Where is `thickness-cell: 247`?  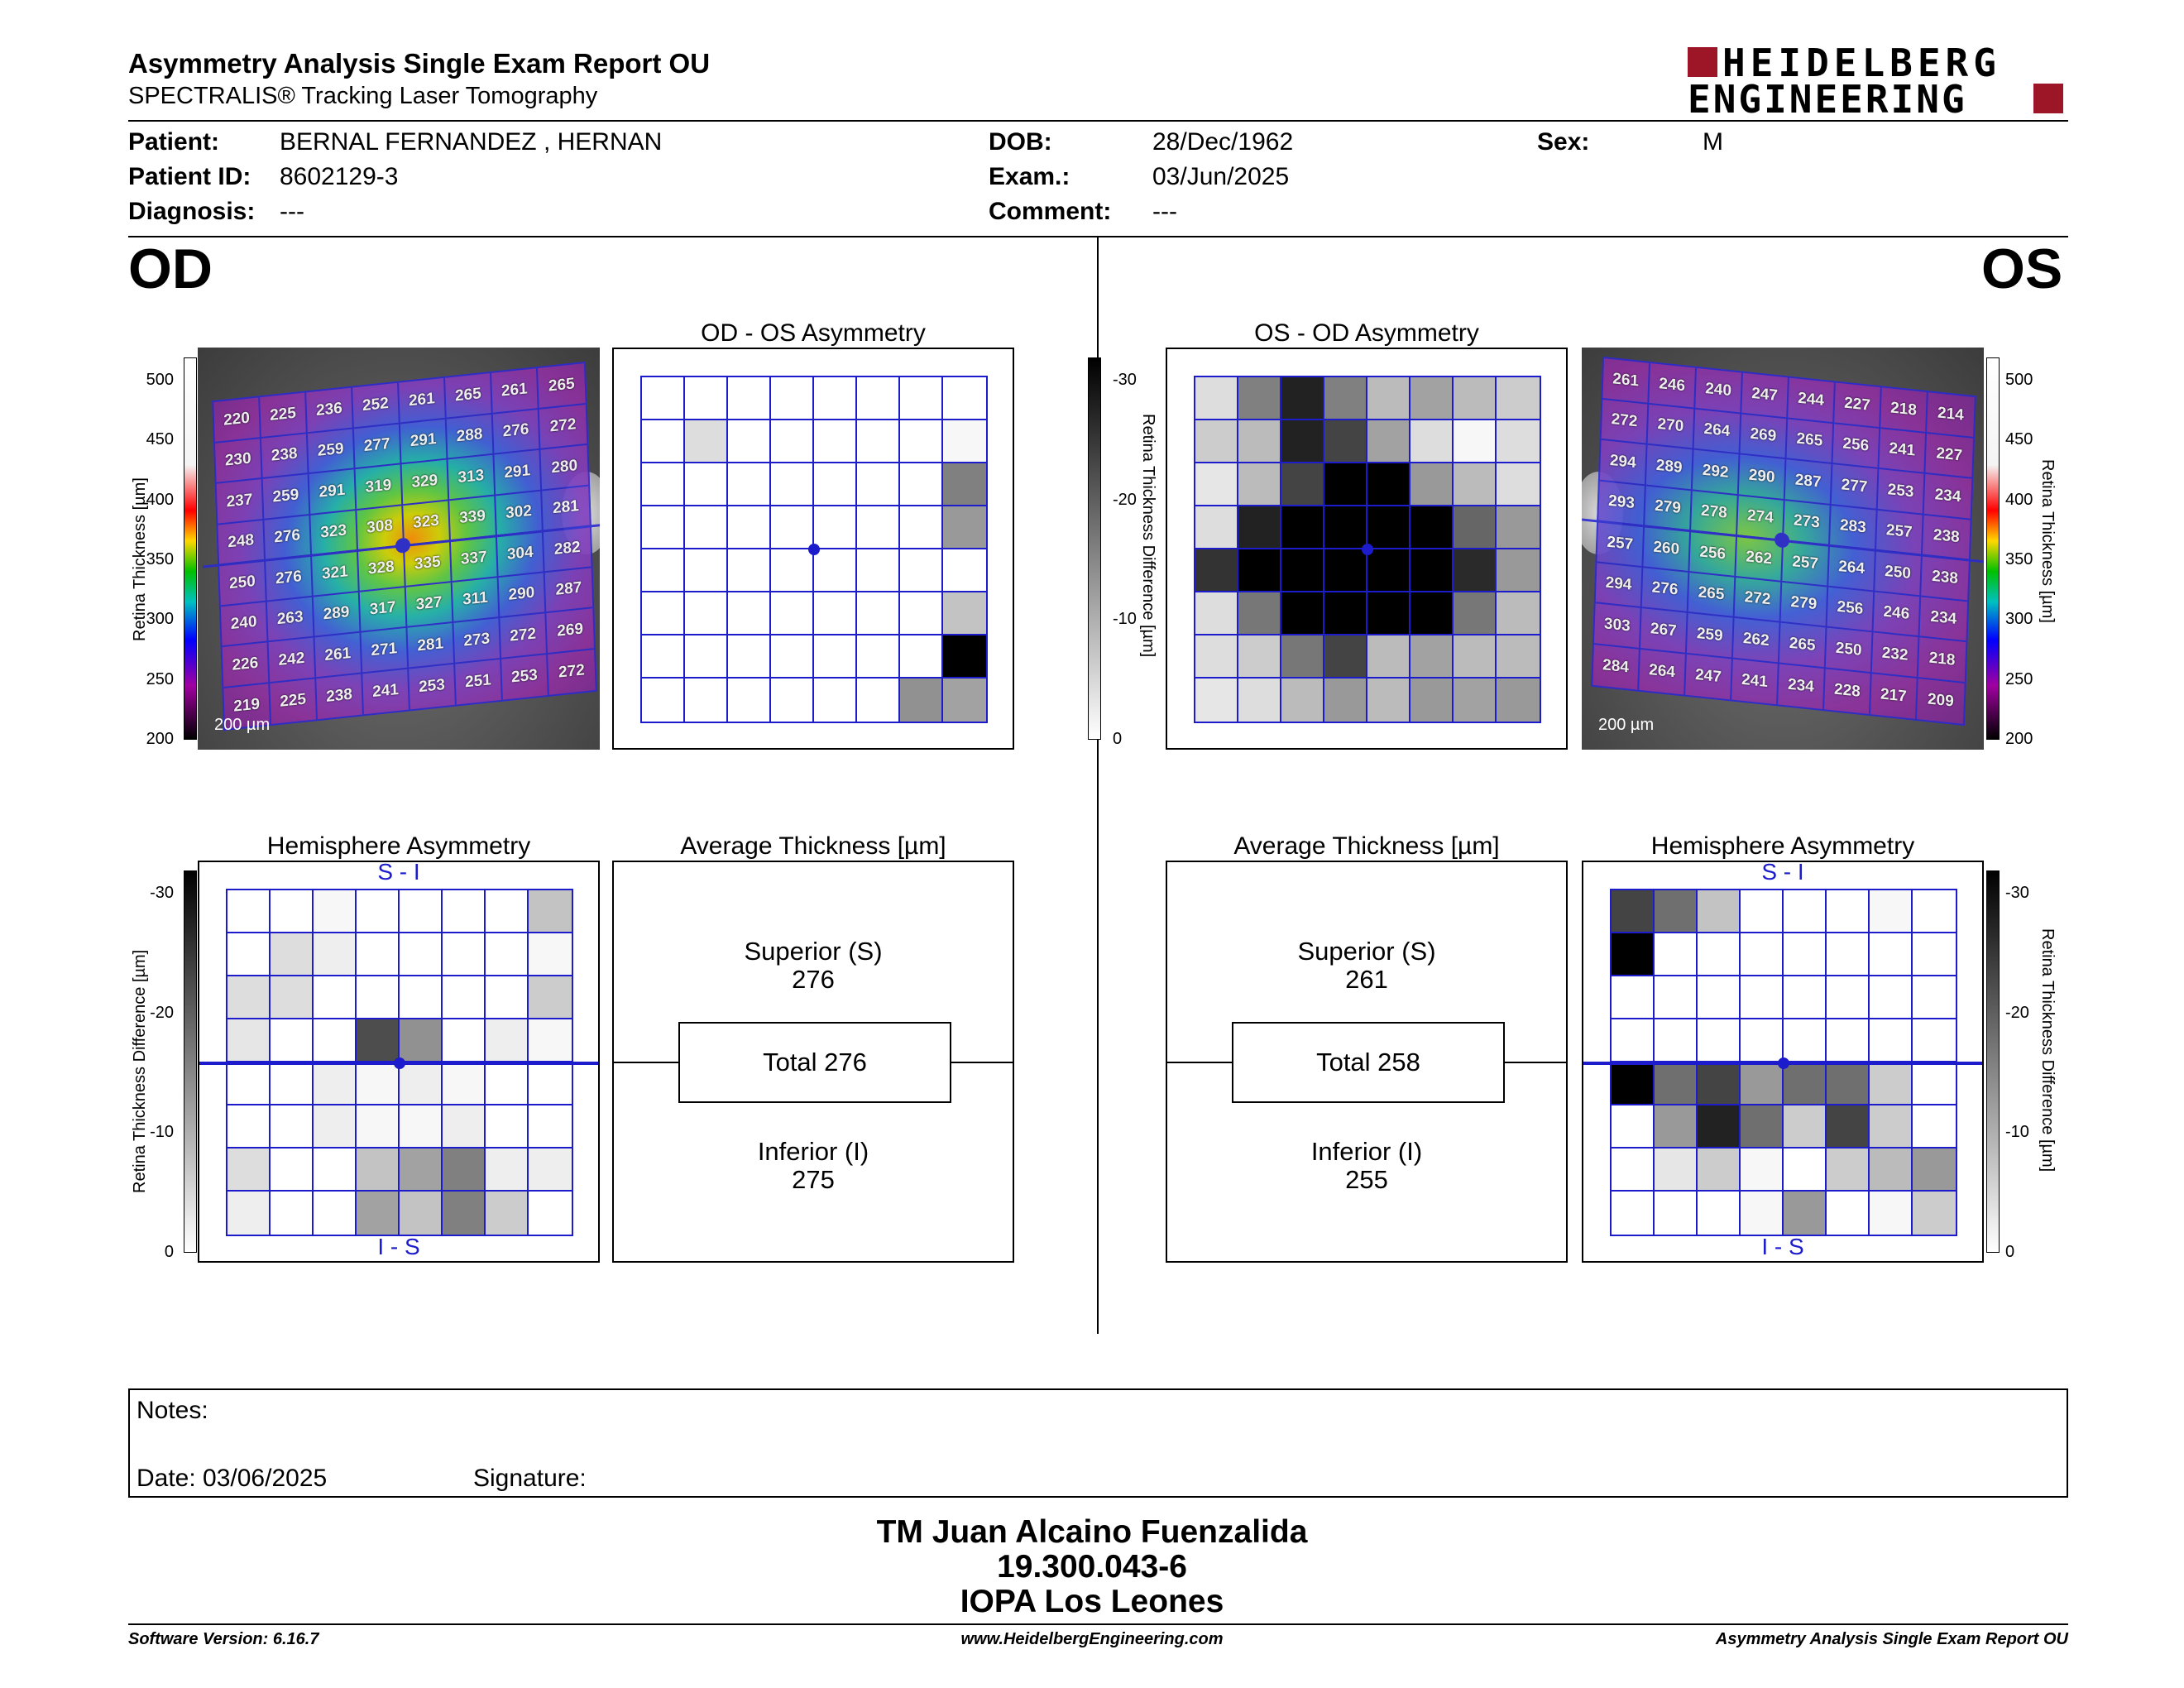 thickness-cell: 247 is located at coordinates (1765, 395).